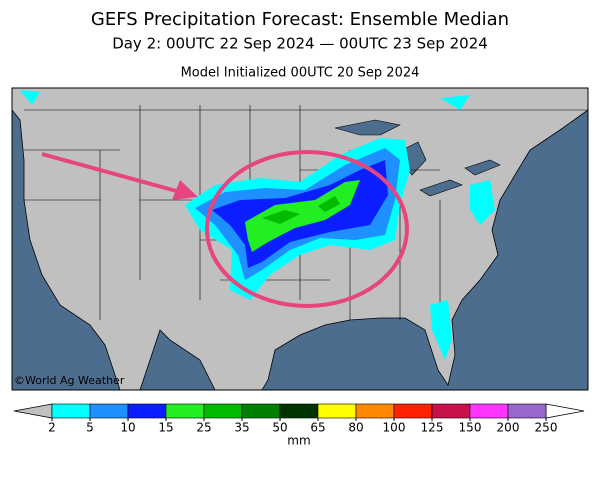 Image resolution: width=600 pixels, height=490 pixels. Describe the element at coordinates (508, 428) in the screenshot. I see `colorbar-tick-label: 200` at that location.